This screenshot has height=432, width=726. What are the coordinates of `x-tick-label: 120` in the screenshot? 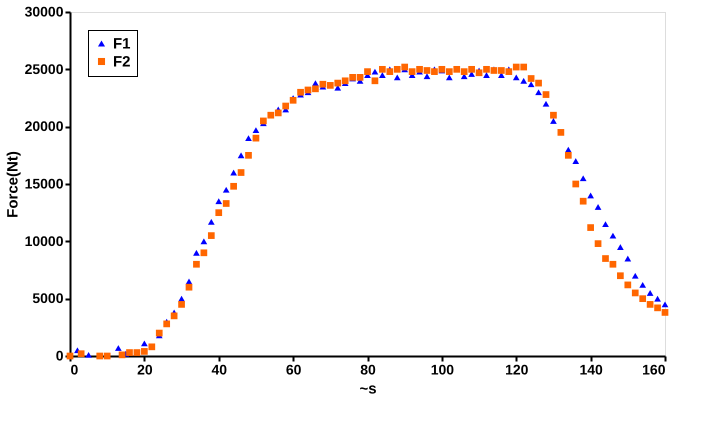 It's located at (517, 370).